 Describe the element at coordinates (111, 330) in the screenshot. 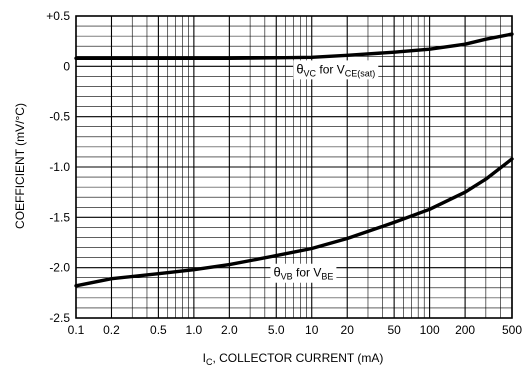

I see `x-tick-label: 0.2` at that location.